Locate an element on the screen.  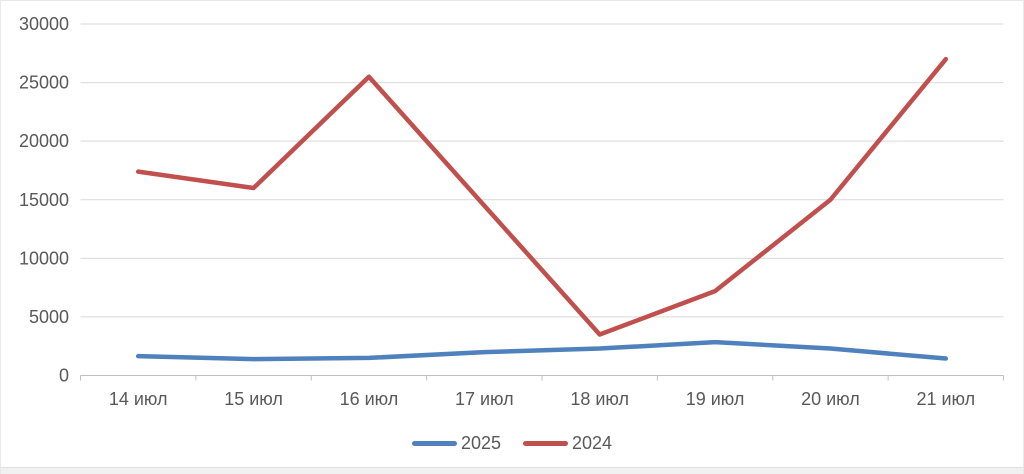
x-axis-label: 18 июл is located at coordinates (599, 399).